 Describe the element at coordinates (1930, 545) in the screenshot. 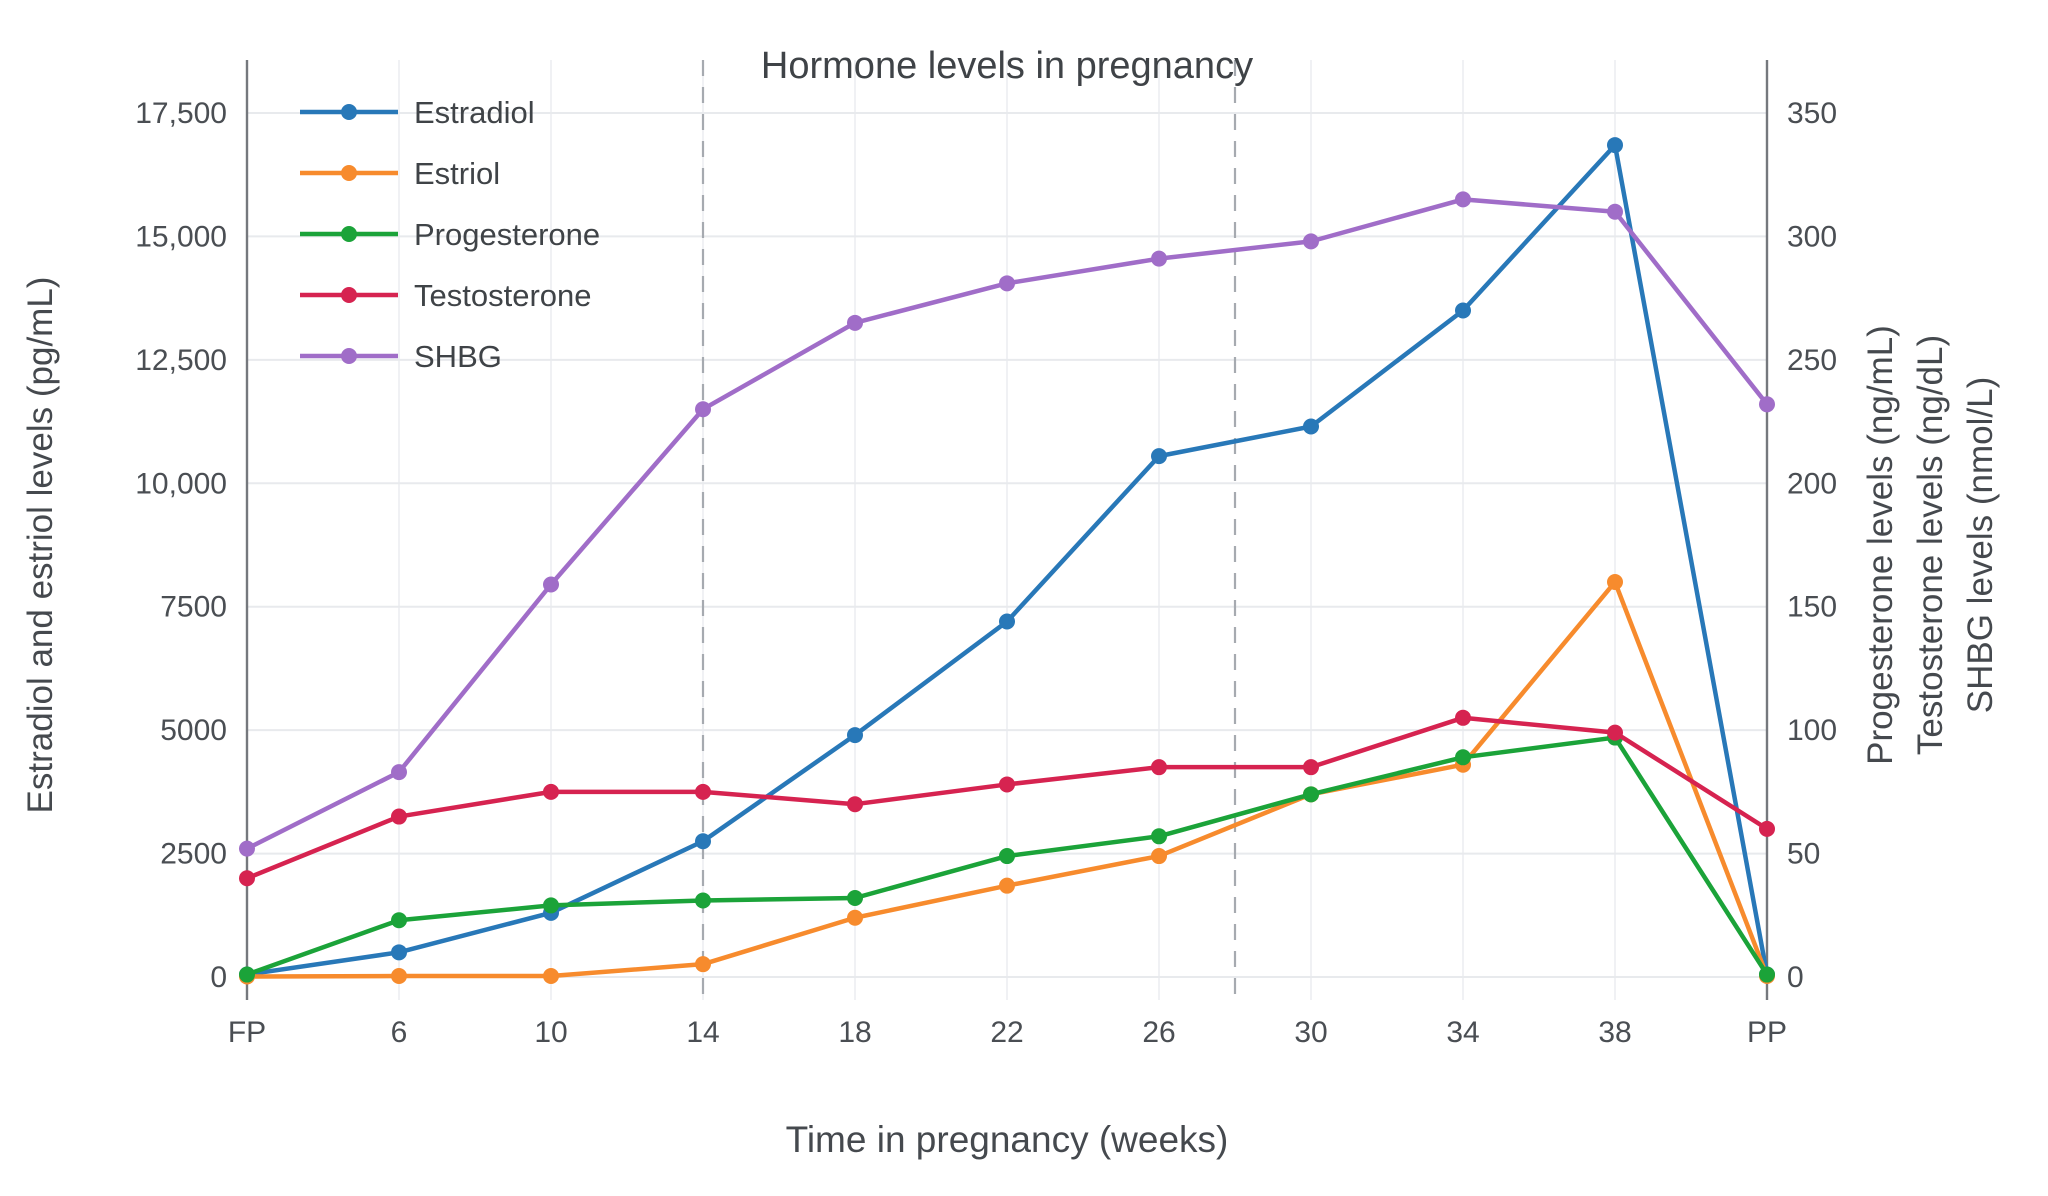

I see `y-axis-right-title-testosterone: Testosterone levels (ng/dL)` at that location.